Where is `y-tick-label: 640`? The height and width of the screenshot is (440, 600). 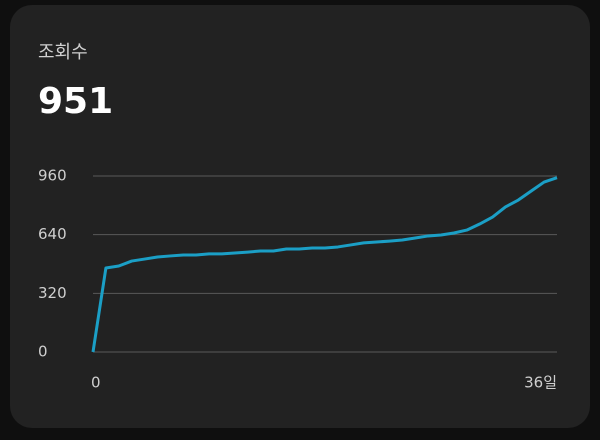
y-tick-label: 640 is located at coordinates (52, 234).